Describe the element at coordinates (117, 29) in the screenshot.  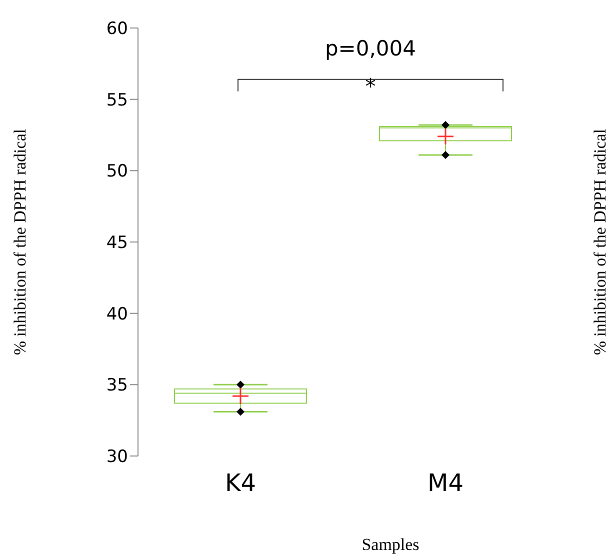
I see `y-tick-label: 60` at that location.